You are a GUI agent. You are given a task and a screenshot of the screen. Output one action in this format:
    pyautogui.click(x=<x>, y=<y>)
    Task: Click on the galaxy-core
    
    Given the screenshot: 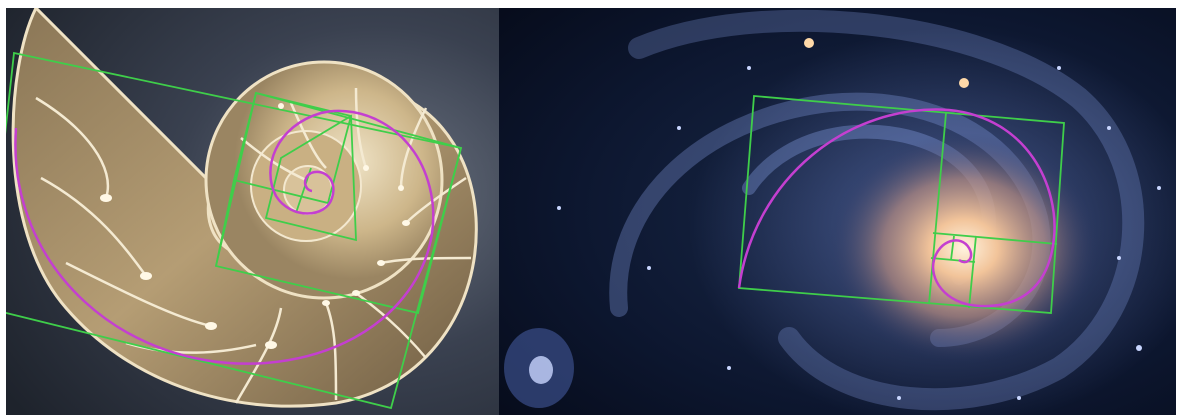 What is the action you would take?
    pyautogui.click(x=964, y=248)
    